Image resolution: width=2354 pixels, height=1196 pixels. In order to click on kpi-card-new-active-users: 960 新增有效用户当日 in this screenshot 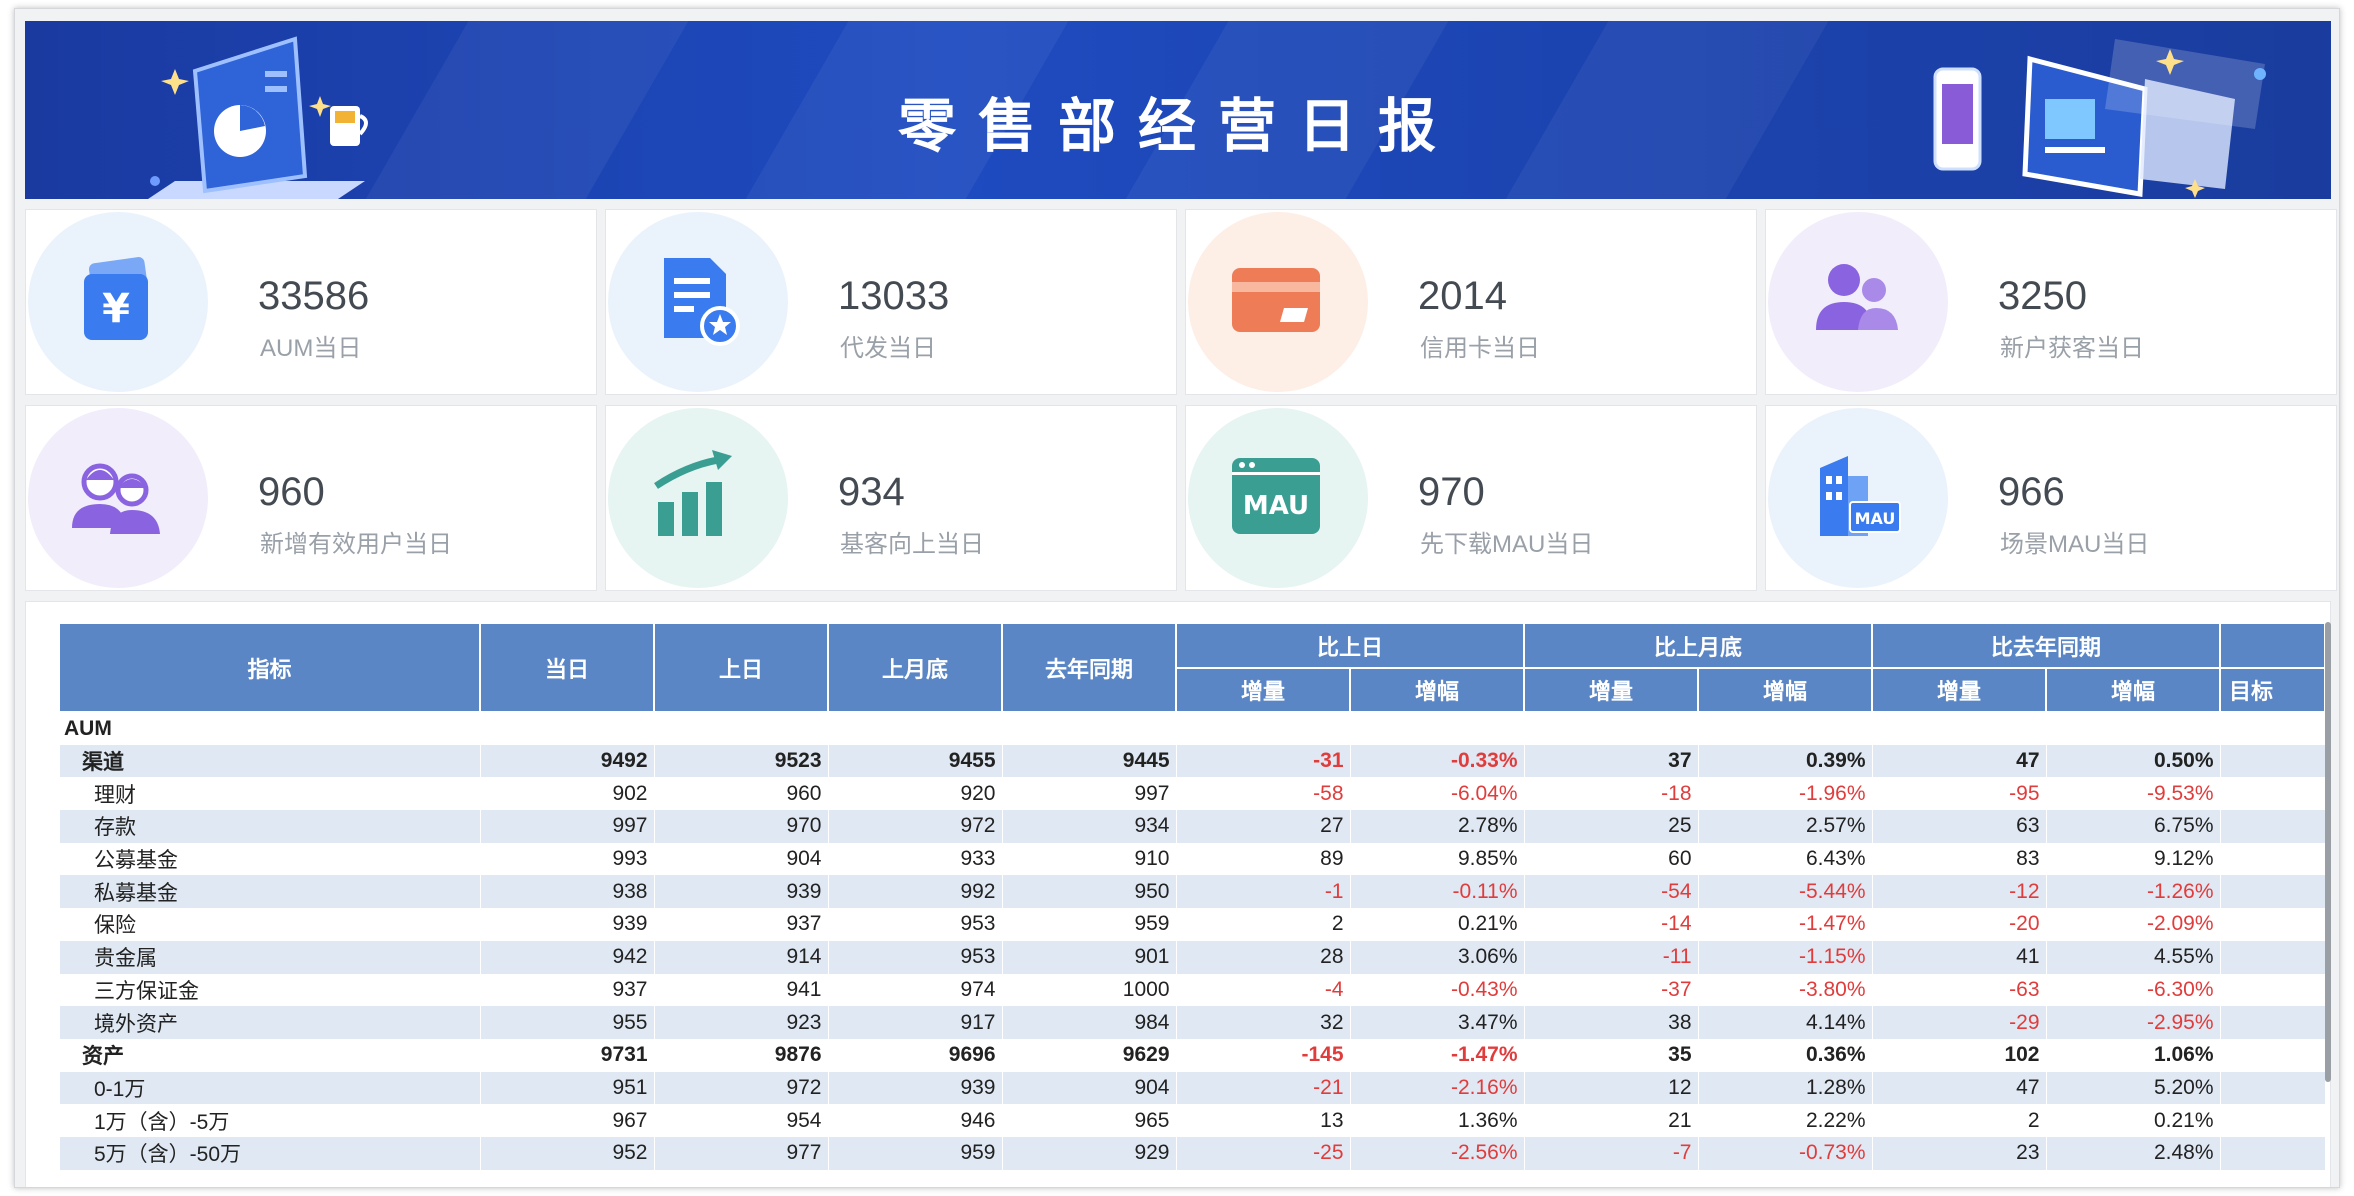, I will do `click(311, 498)`.